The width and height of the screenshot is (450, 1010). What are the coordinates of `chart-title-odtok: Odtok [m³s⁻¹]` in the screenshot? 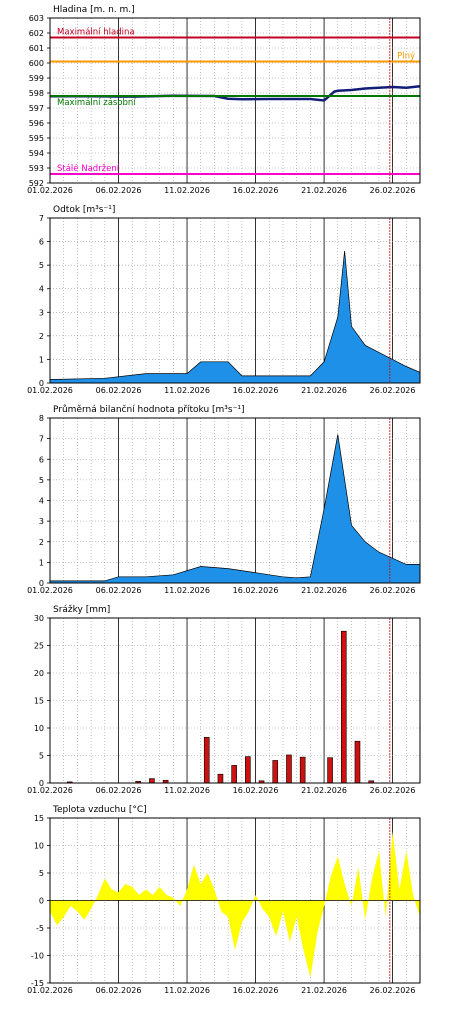 It's located at (84, 210).